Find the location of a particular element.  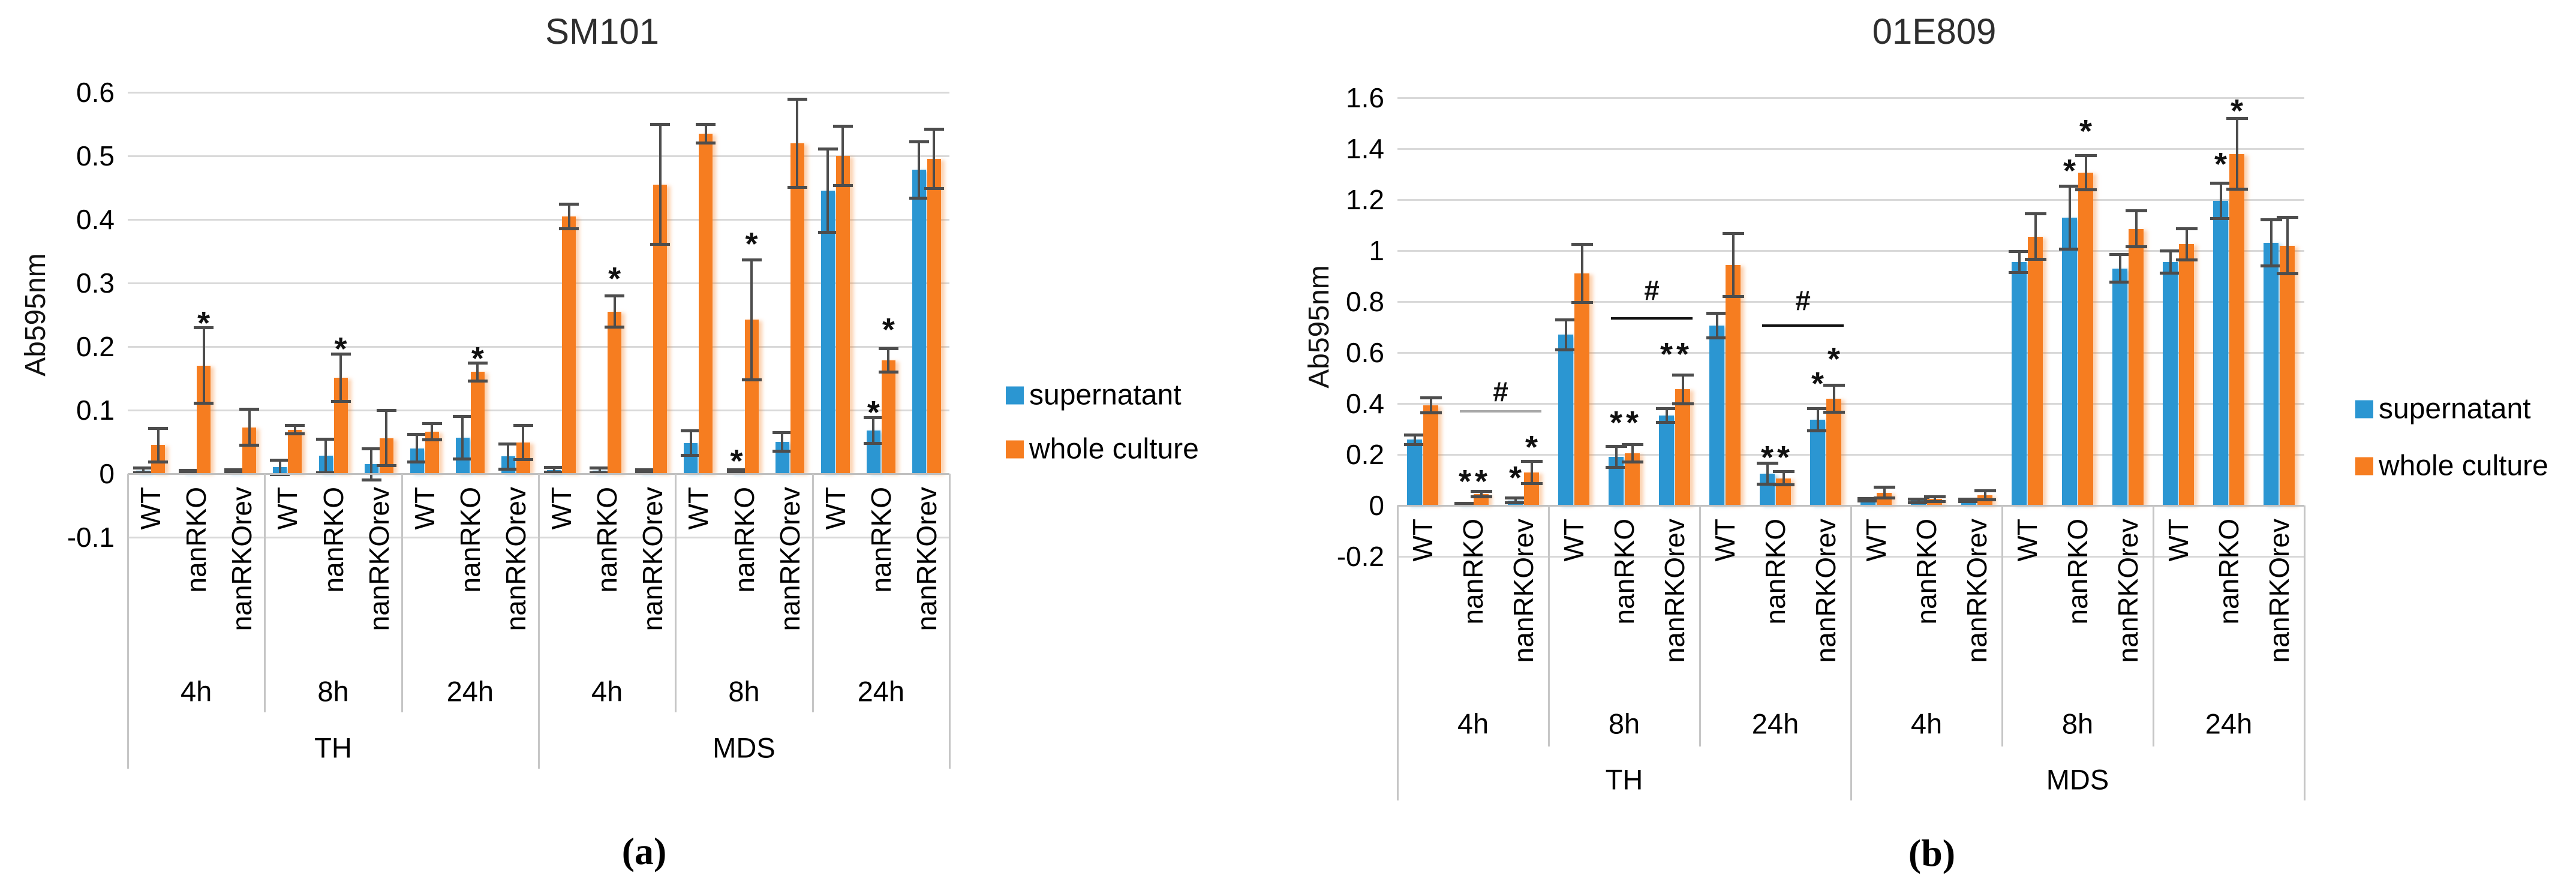

genotype-label: nanRKOrev is located at coordinates (1826, 591).